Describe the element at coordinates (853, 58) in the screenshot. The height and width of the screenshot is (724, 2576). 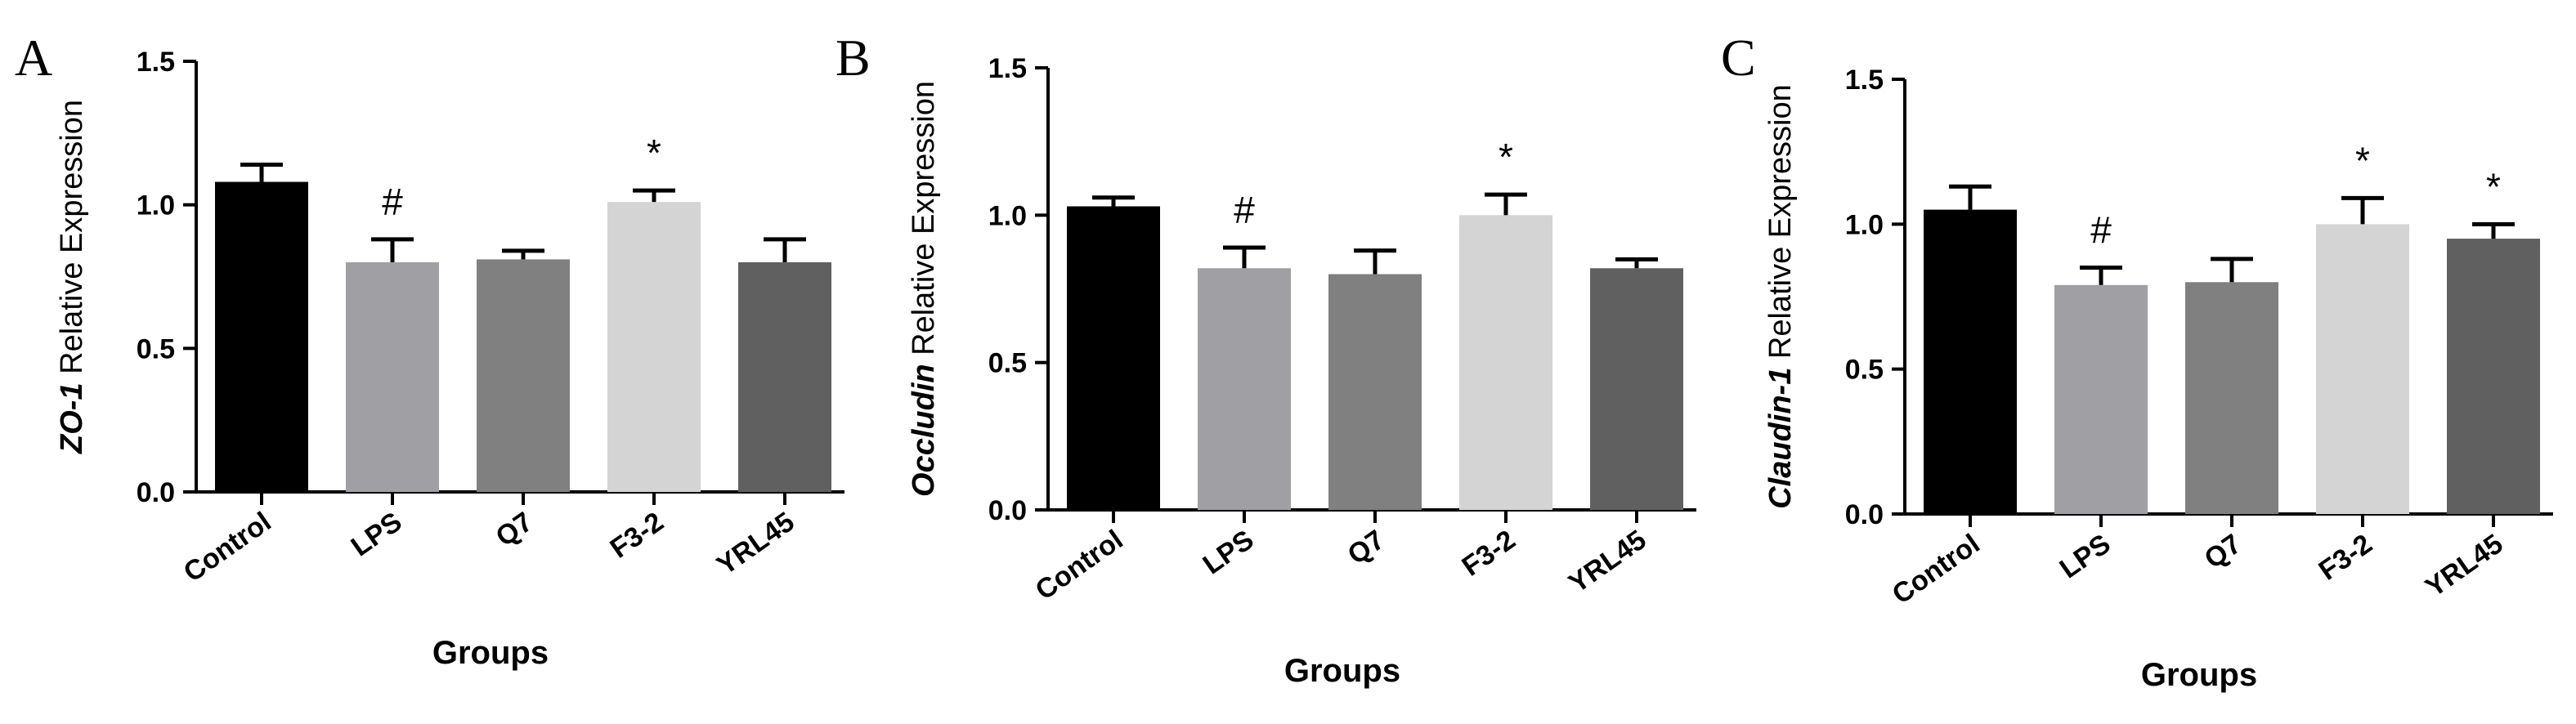
I see `panel-label: B` at that location.